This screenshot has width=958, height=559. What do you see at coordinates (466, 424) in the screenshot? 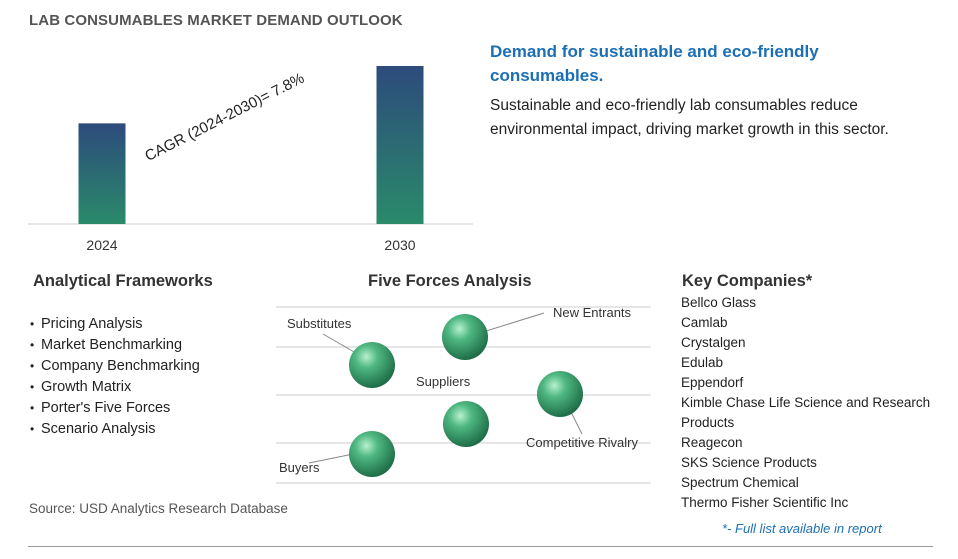
I see `sphere-suppliers` at bounding box center [466, 424].